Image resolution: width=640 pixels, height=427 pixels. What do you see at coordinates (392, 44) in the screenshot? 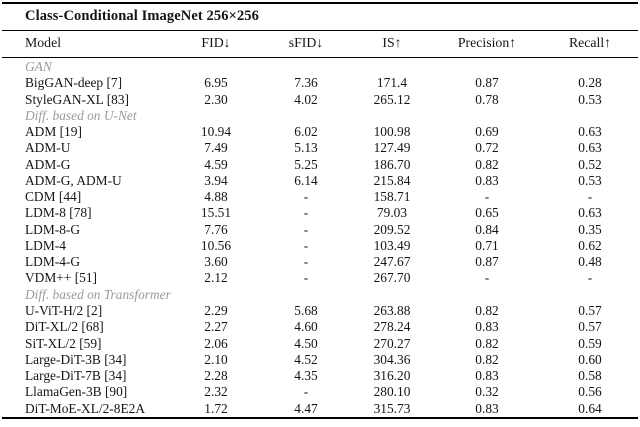
I see `column-header-is: IS↑` at bounding box center [392, 44].